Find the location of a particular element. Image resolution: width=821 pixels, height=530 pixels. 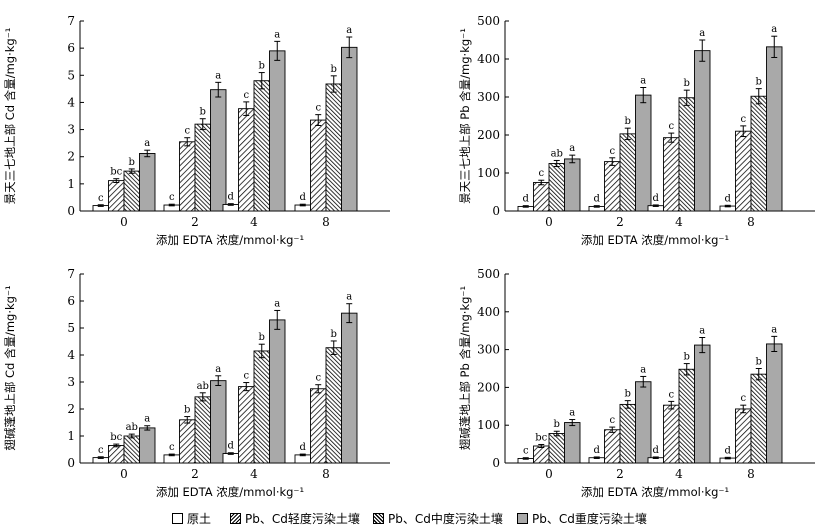

y-tick-label: 0 is located at coordinates (496, 211).